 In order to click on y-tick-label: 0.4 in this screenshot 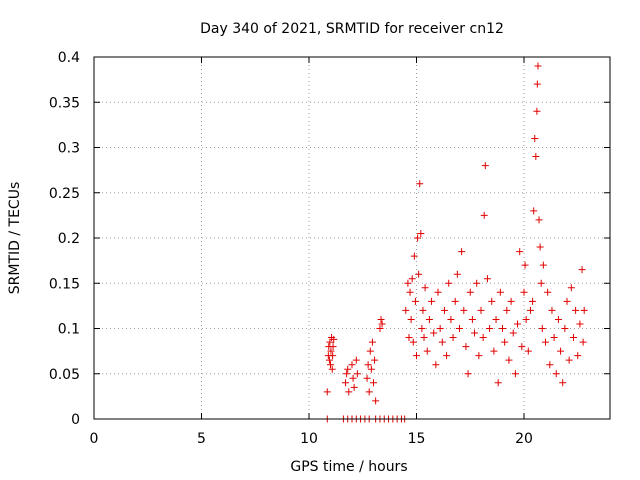, I will do `click(69, 58)`.